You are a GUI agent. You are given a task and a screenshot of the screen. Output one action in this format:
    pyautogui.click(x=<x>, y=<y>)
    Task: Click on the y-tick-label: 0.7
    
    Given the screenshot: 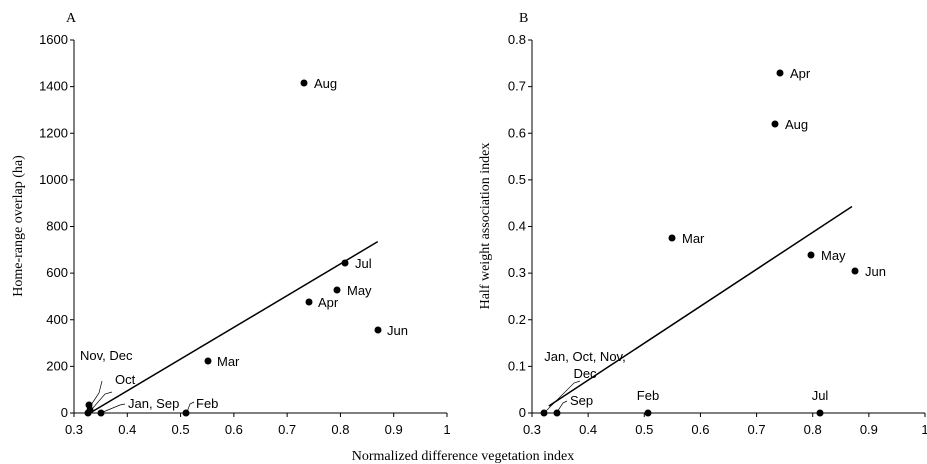 What is the action you would take?
    pyautogui.click(x=517, y=86)
    